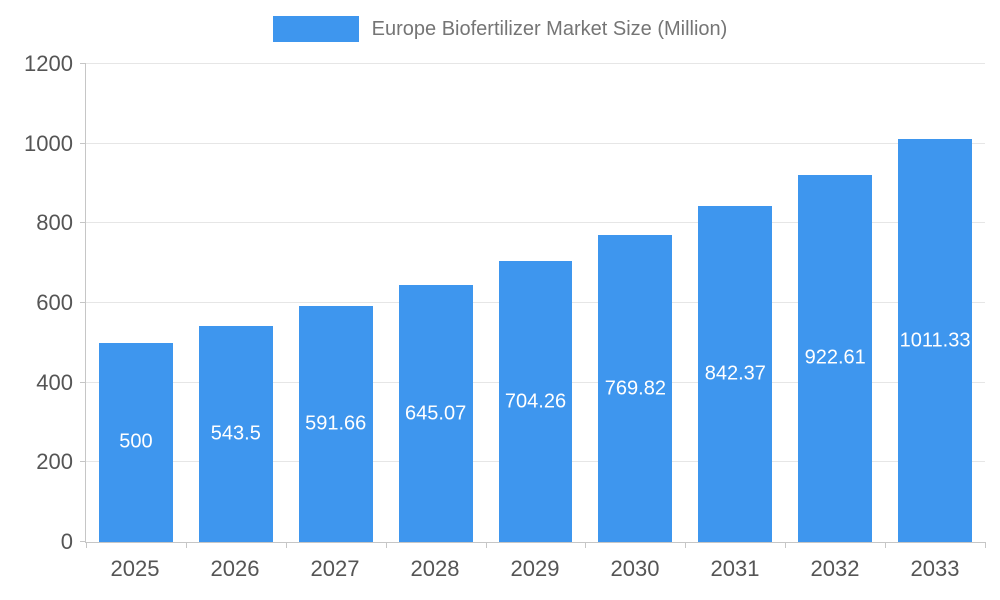  I want to click on bar-slot: 645.07, so click(436, 303).